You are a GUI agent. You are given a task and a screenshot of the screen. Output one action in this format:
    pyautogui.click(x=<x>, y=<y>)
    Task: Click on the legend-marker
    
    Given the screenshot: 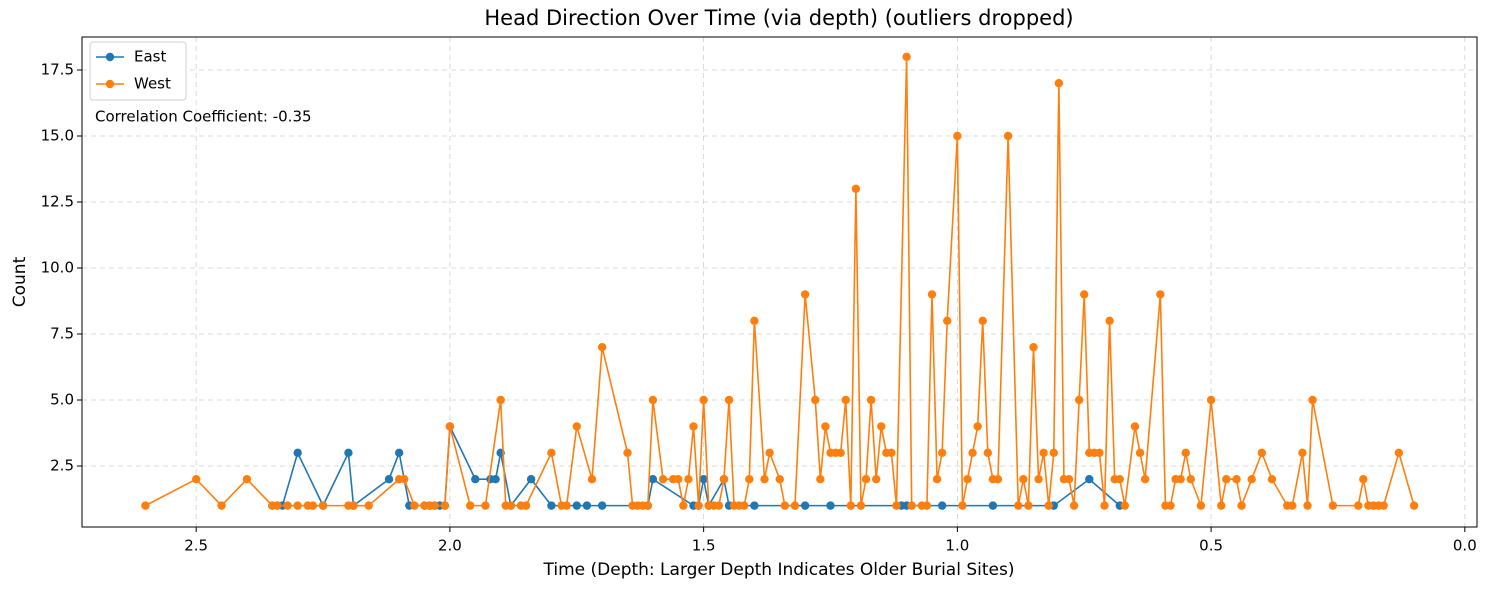 What is the action you would take?
    pyautogui.click(x=110, y=84)
    